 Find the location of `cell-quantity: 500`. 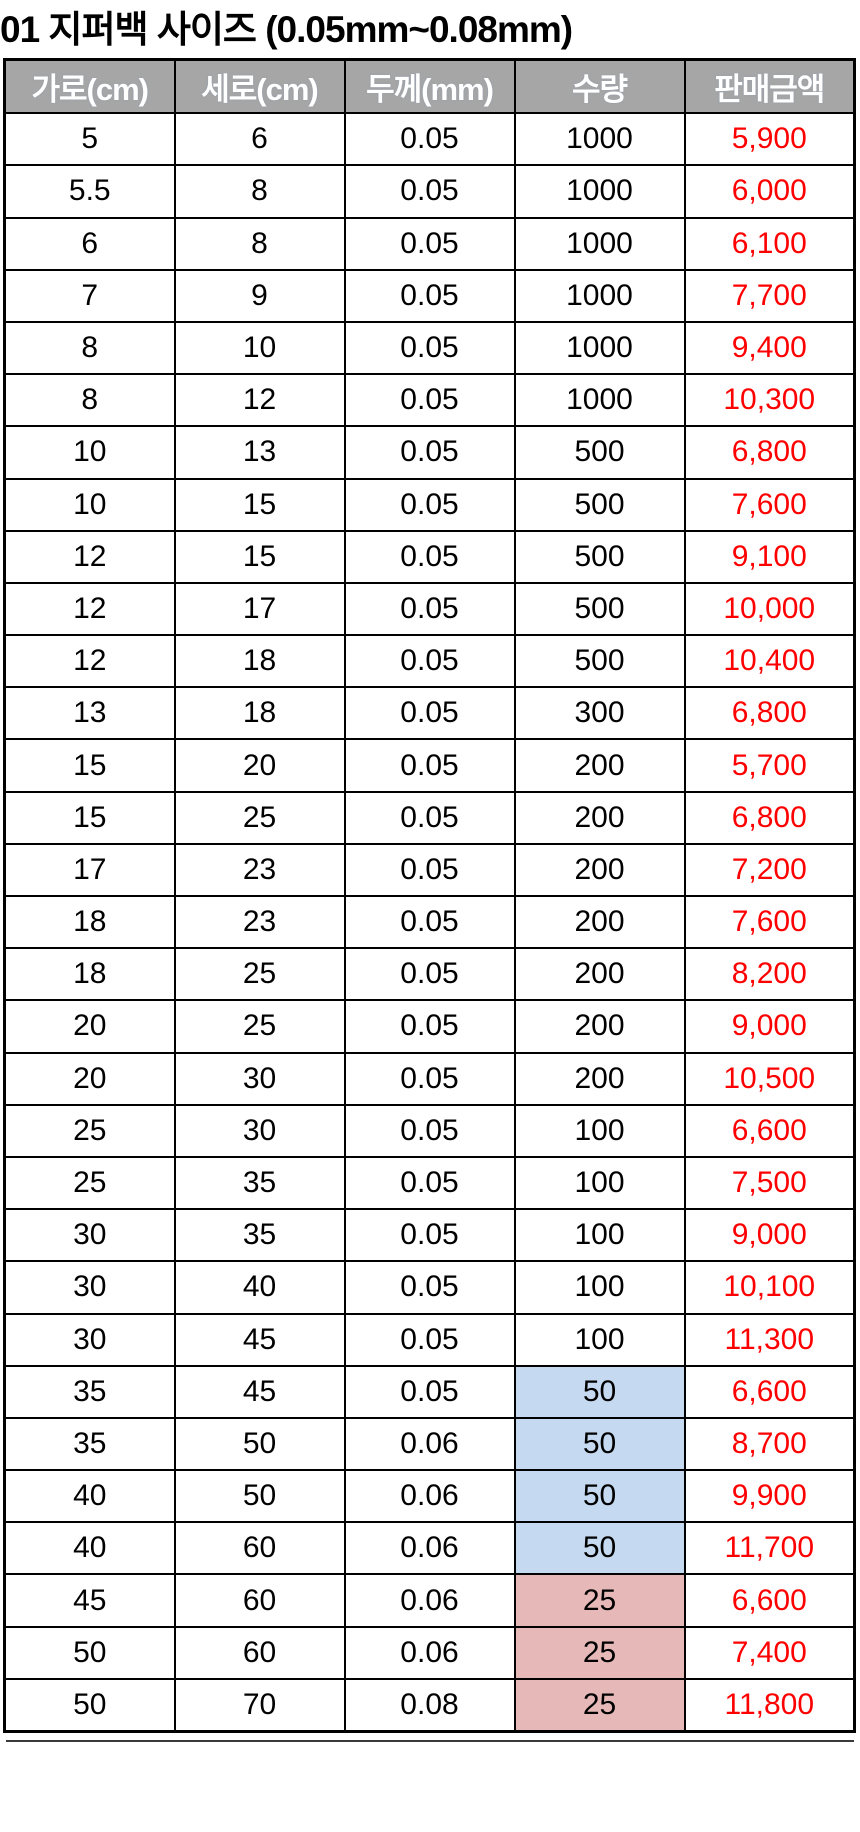

cell-quantity: 500 is located at coordinates (599, 504).